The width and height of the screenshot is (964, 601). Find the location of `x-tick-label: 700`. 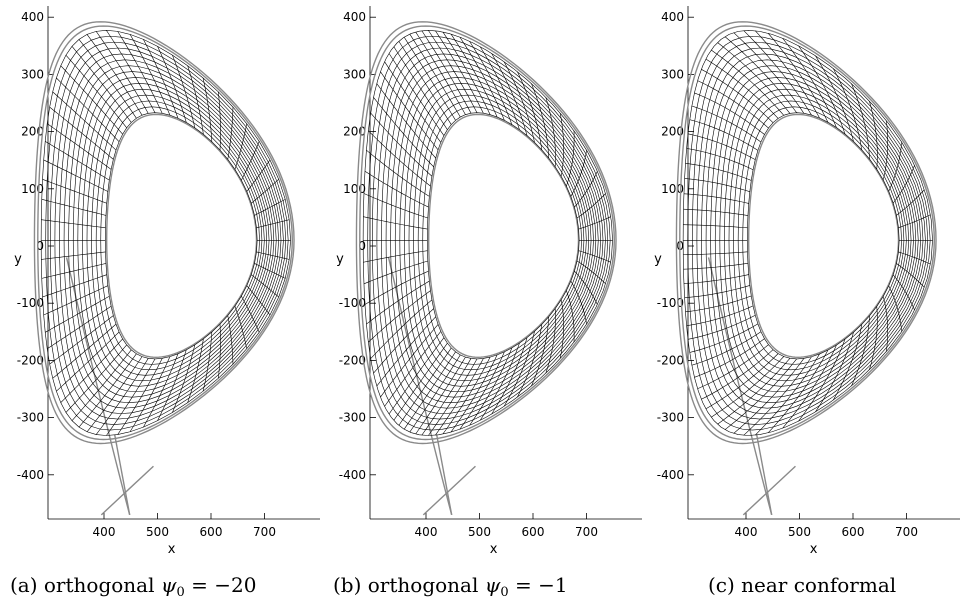

x-tick-label: 700 is located at coordinates (264, 532).